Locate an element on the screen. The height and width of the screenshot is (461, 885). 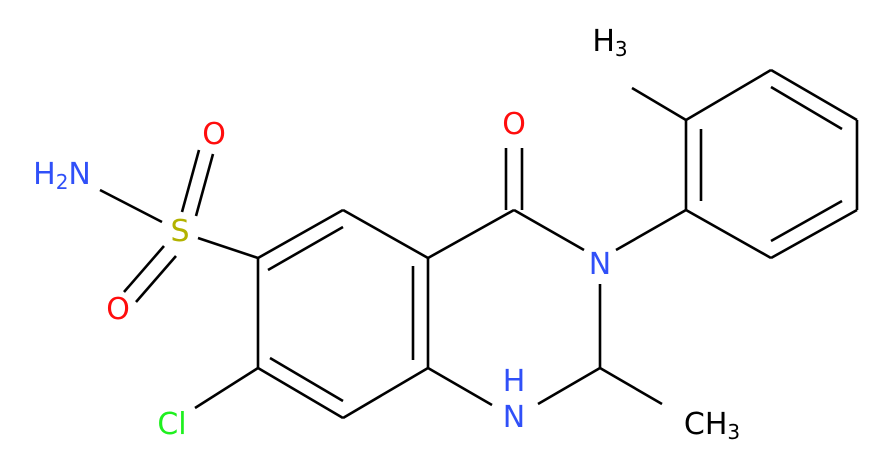
label-part: 2 is located at coordinates (62, 182).